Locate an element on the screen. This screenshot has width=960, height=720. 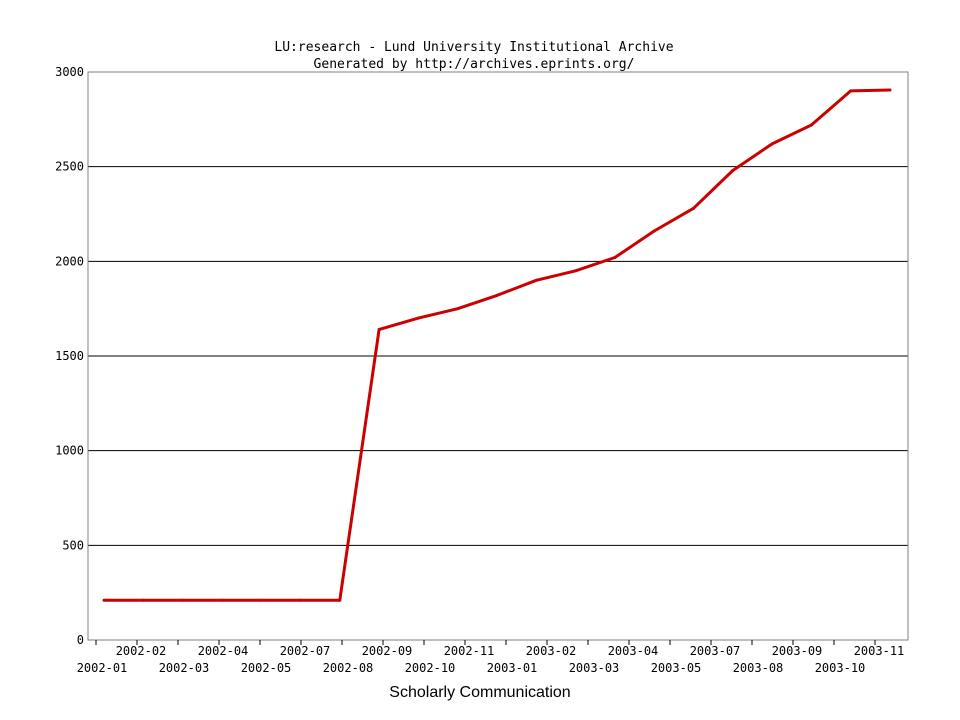
x-tick-label: 2003-09 is located at coordinates (797, 651).